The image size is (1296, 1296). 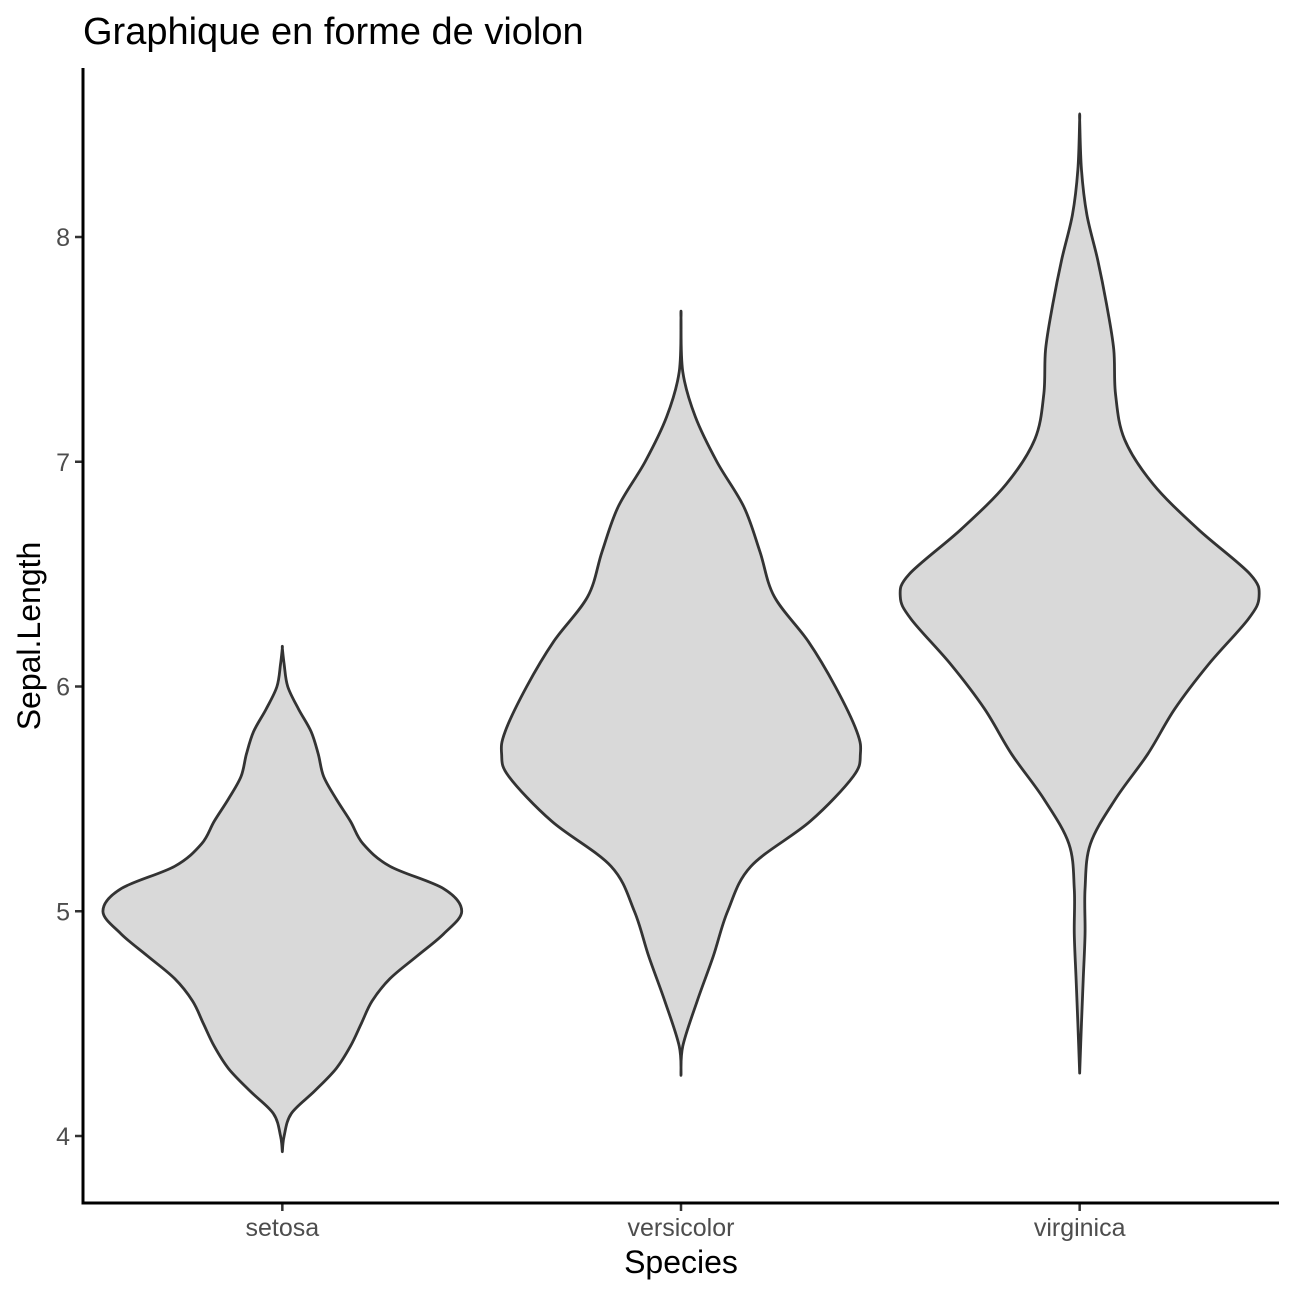 I want to click on x-axis-title: Species, so click(x=681, y=1262).